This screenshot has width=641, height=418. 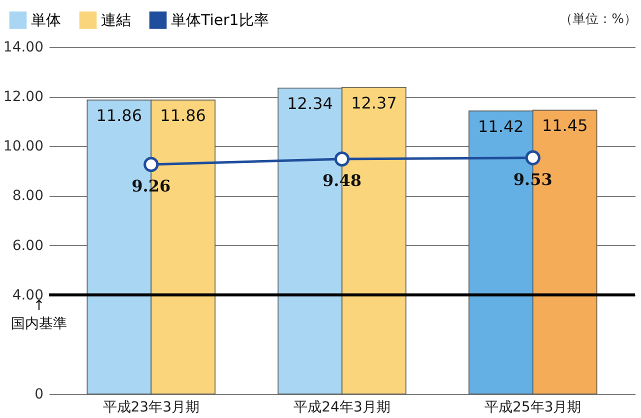 I want to click on y-tick-label: 12.00, so click(x=23, y=97).